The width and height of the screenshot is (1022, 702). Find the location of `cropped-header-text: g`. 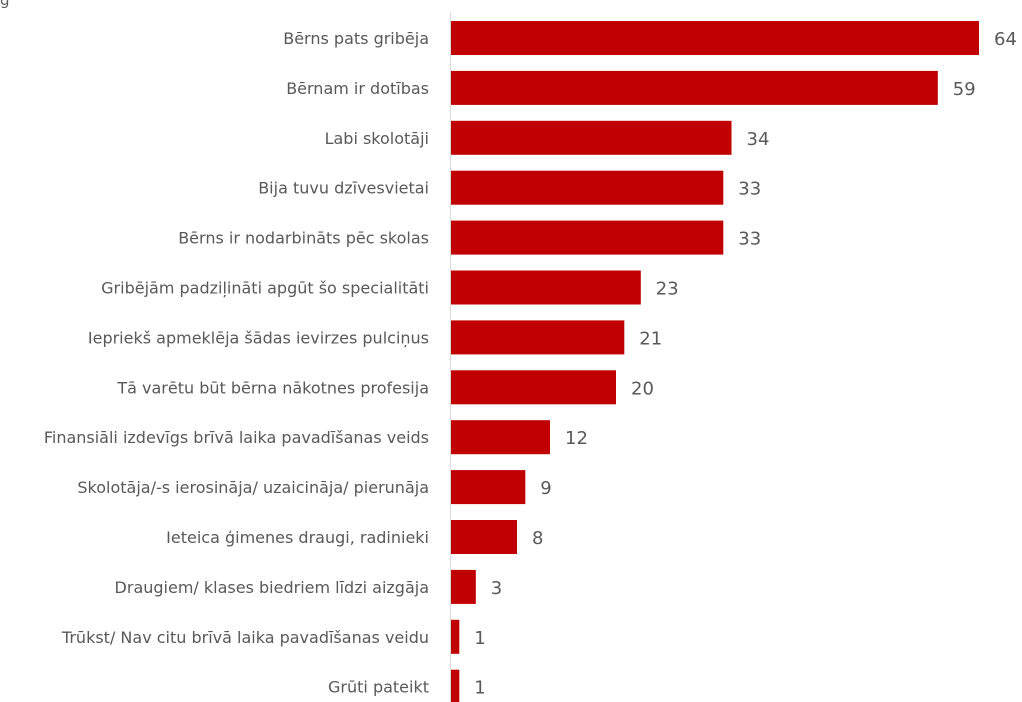

cropped-header-text: g is located at coordinates (5, 4).